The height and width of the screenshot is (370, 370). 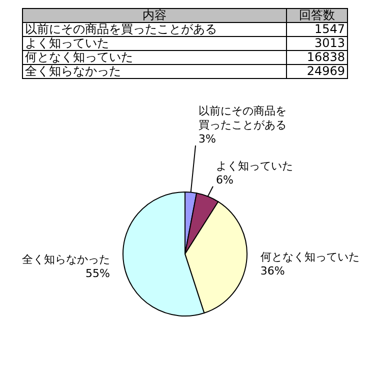 What do you see at coordinates (97, 273) in the screenshot?
I see `data-label: 55%` at bounding box center [97, 273].